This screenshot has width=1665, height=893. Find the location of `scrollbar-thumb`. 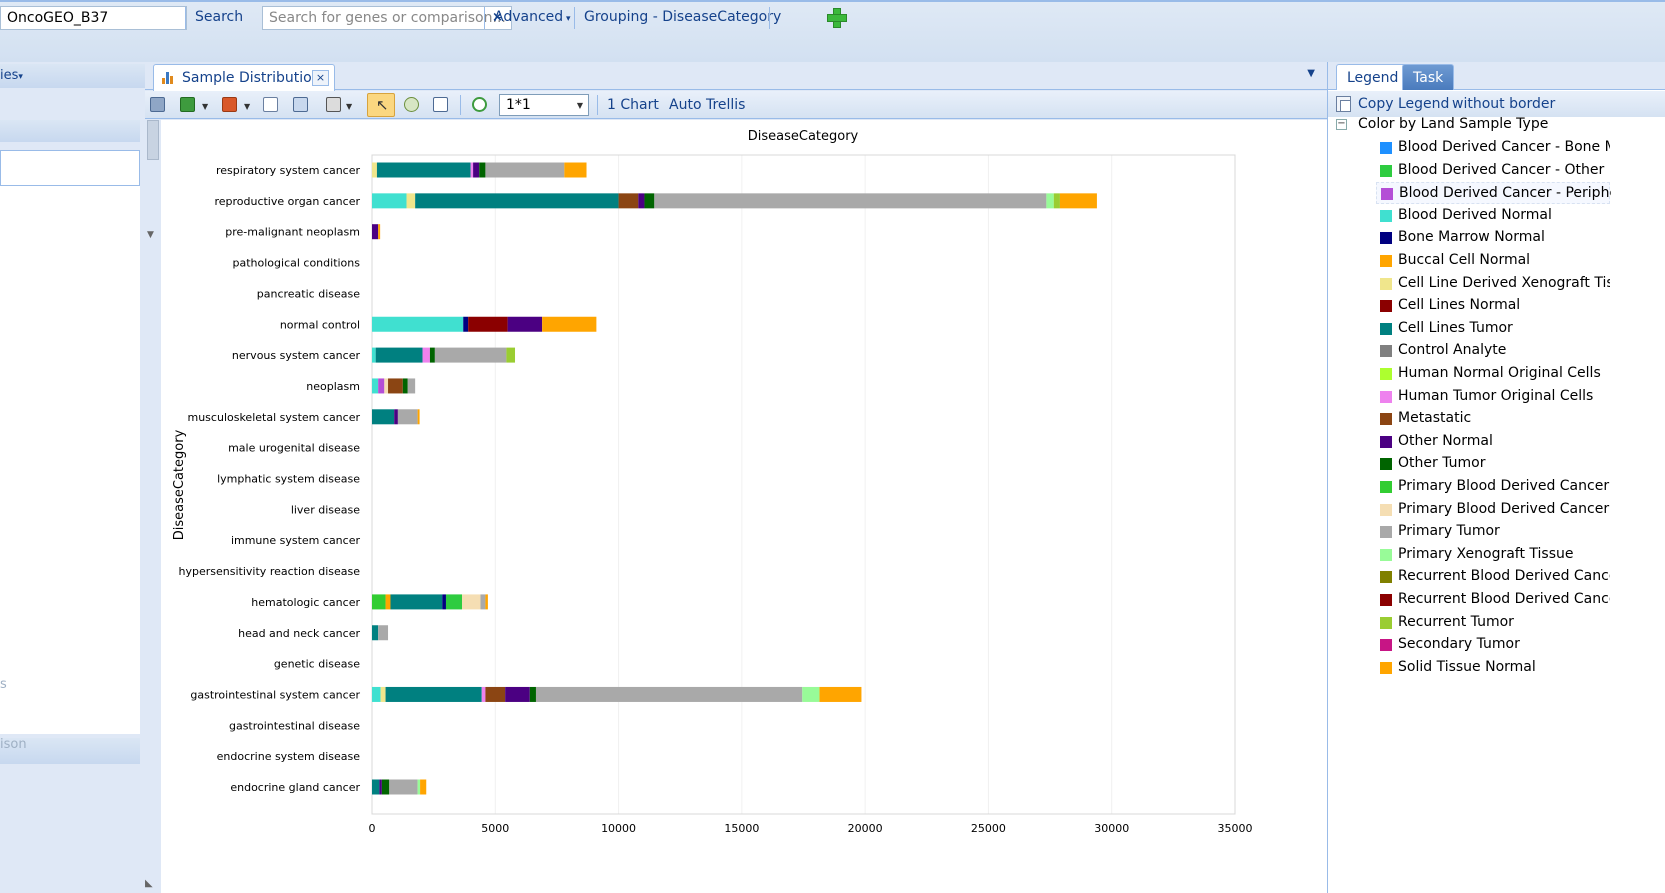

scrollbar-thumb is located at coordinates (153, 140).